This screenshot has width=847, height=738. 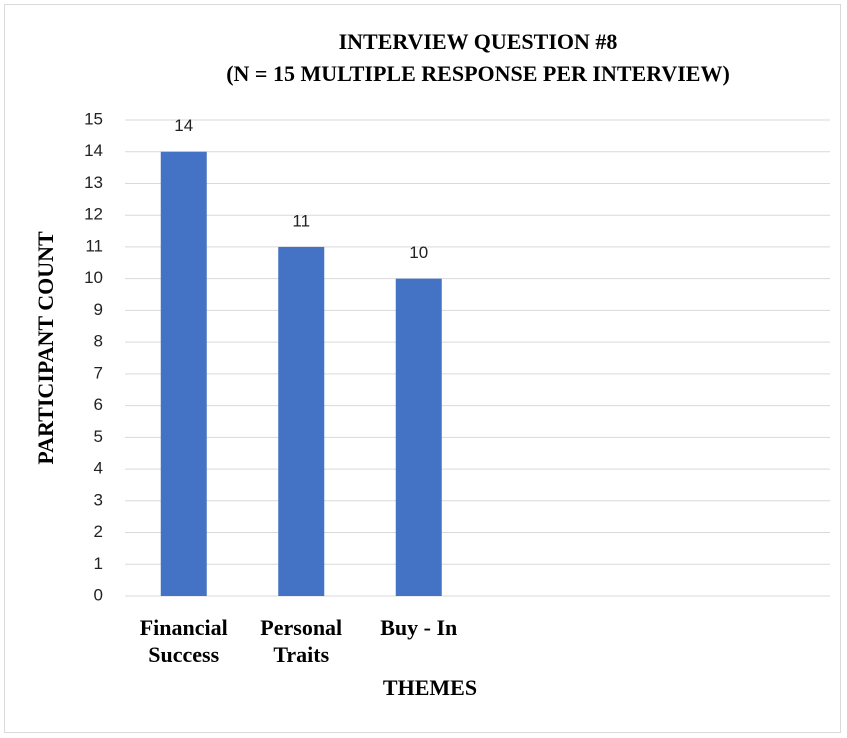 I want to click on y-tick-label: 3, so click(x=98, y=499).